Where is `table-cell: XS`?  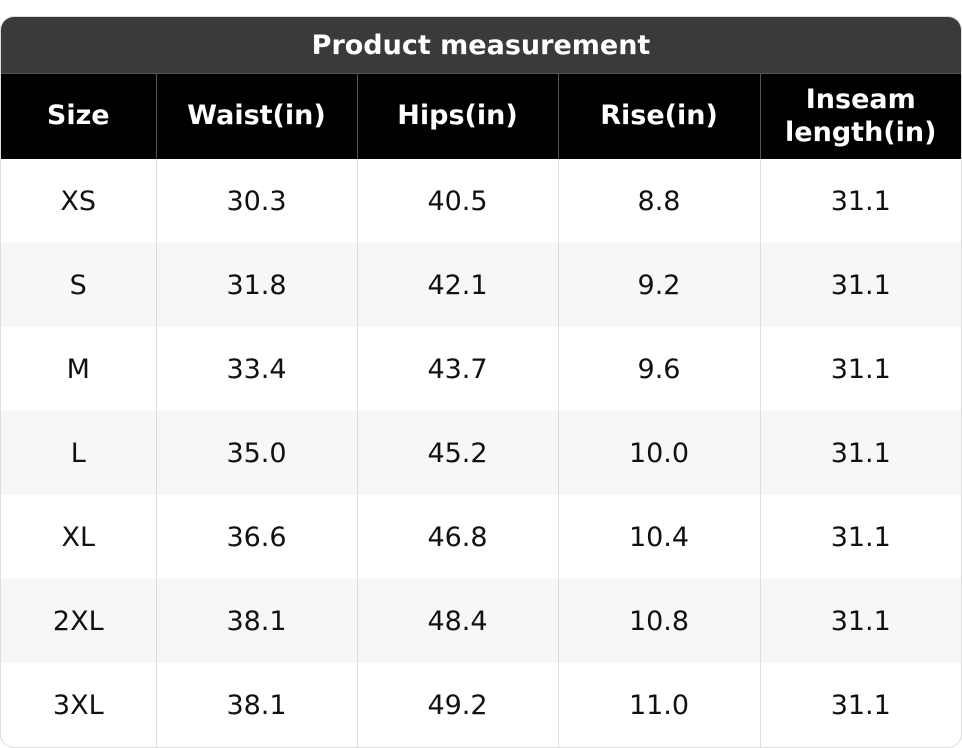
table-cell: XS is located at coordinates (78, 201).